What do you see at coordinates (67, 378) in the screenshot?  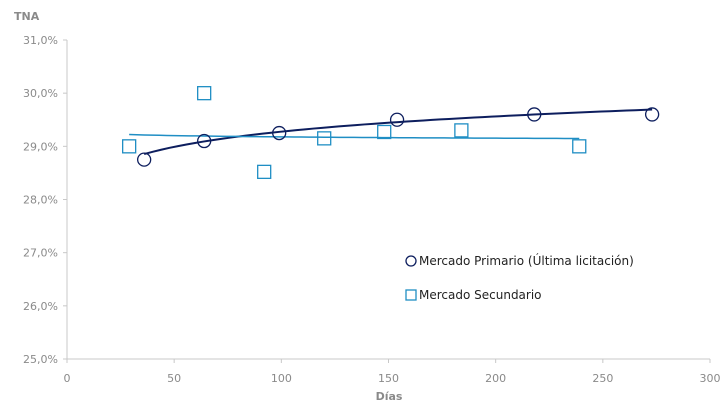 I see `x-tick-label: 0` at bounding box center [67, 378].